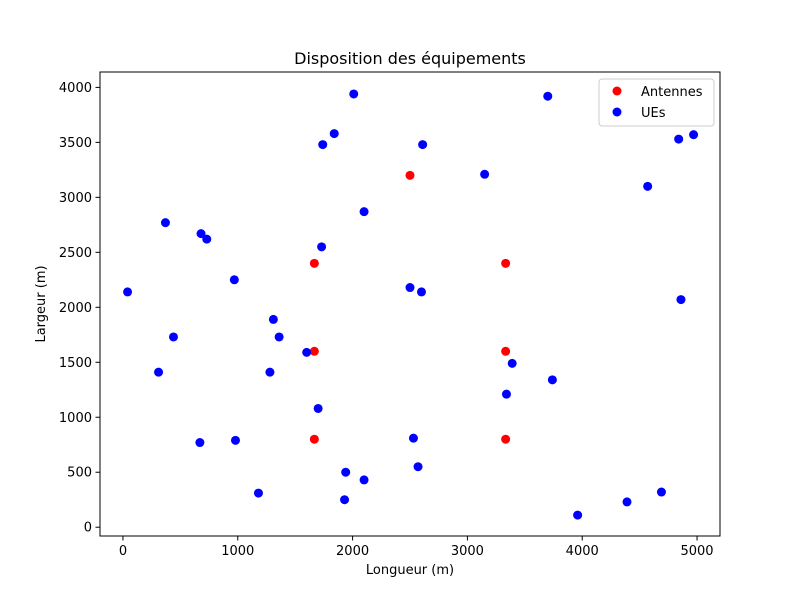 The height and width of the screenshot is (600, 800). What do you see at coordinates (75, 253) in the screenshot?
I see `y-tick-label: 2500` at bounding box center [75, 253].